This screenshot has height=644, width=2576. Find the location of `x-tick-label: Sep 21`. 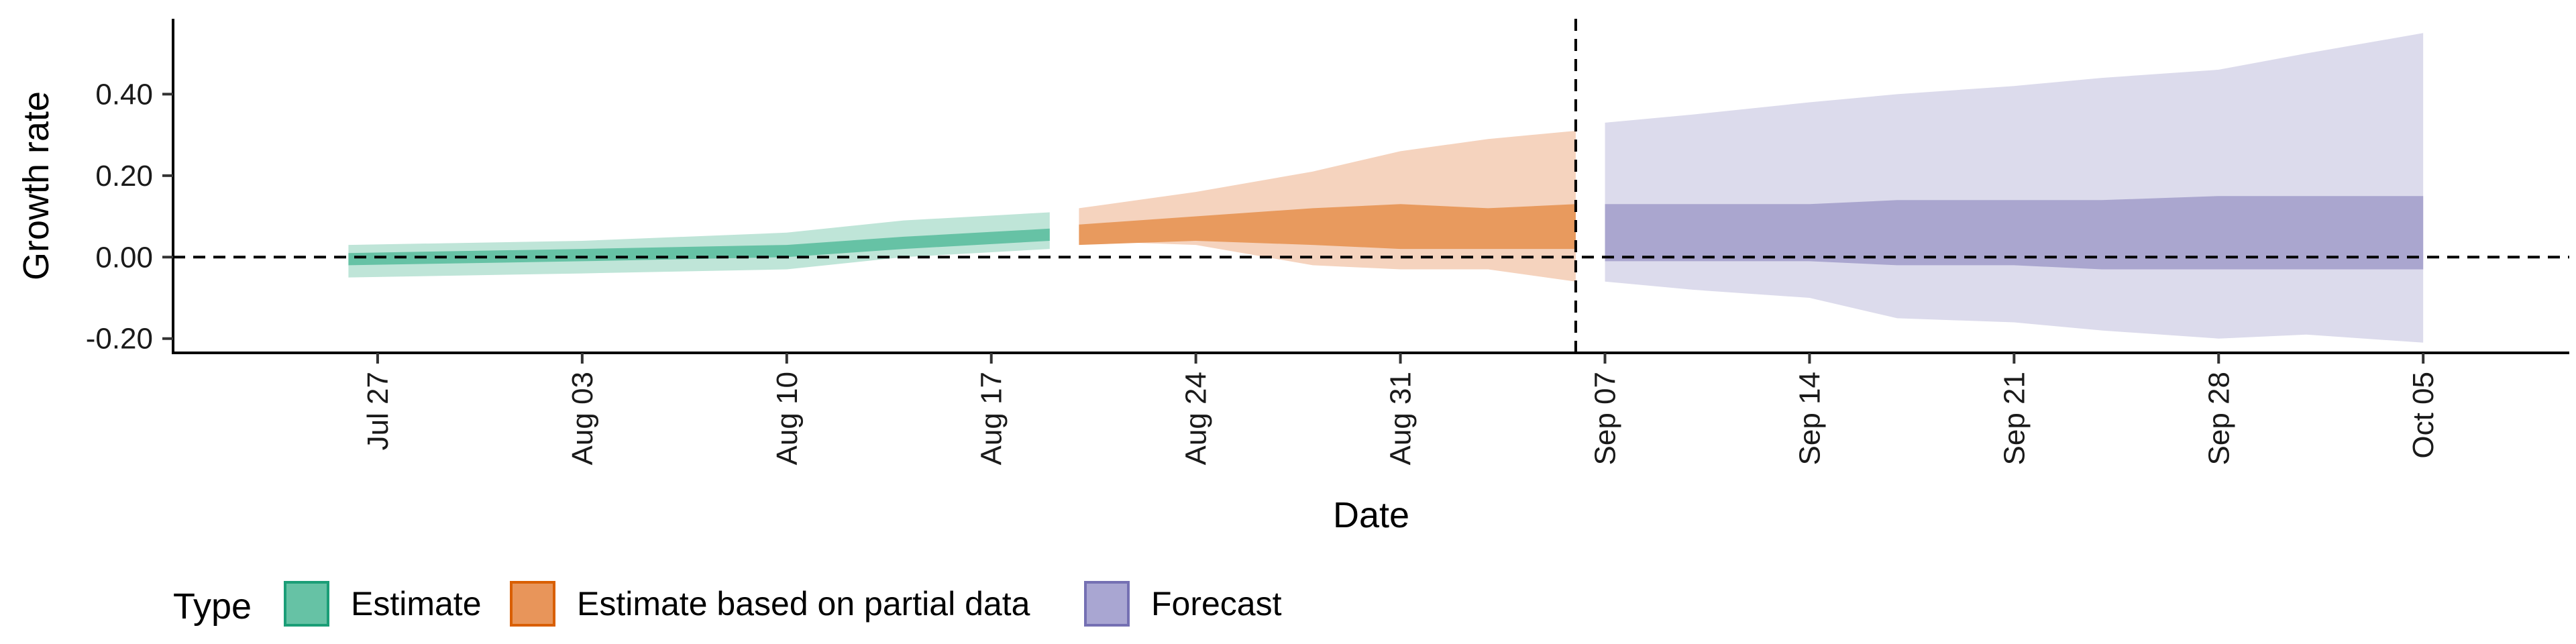

x-tick-label: Sep 21 is located at coordinates (2014, 418).